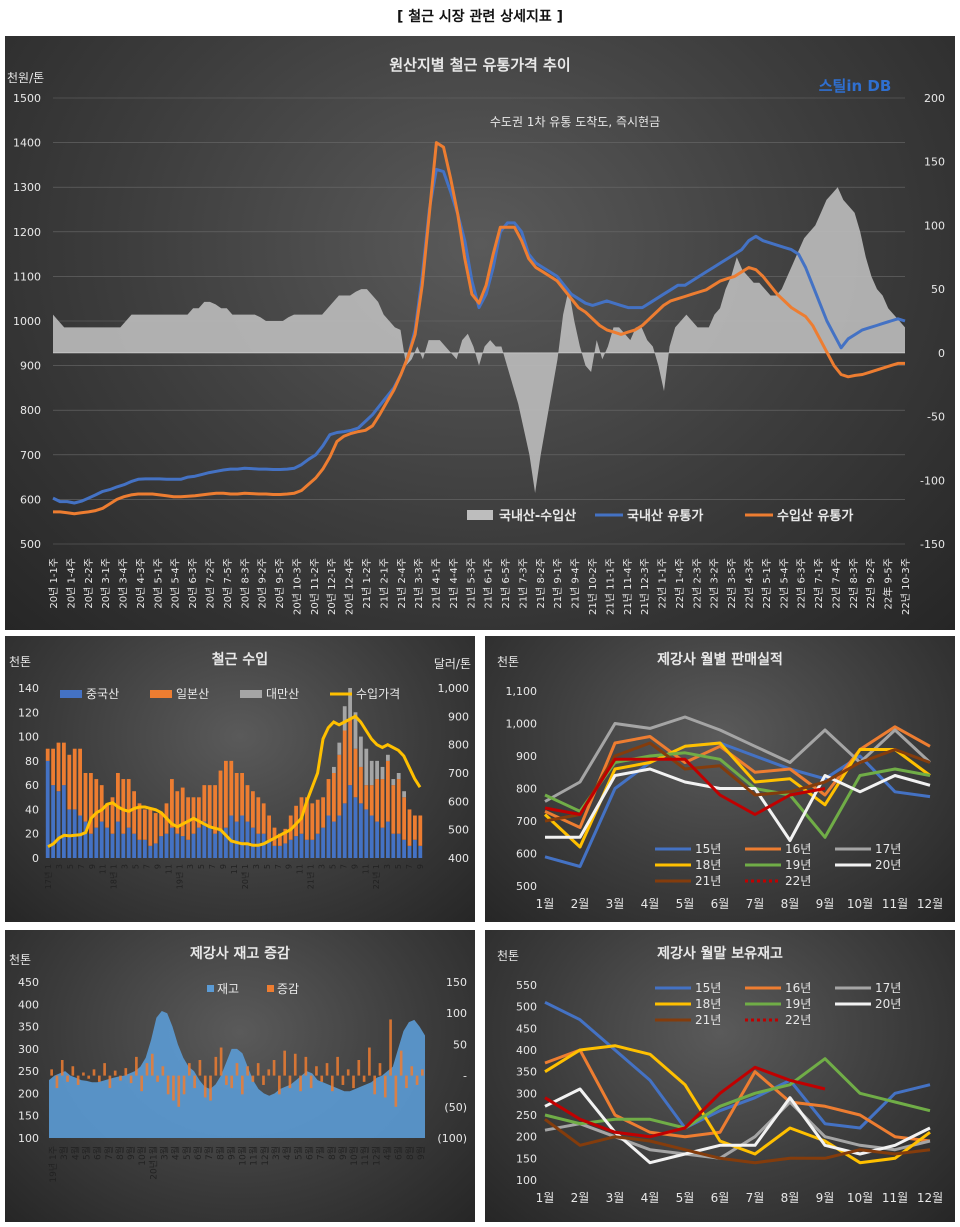 This screenshot has height=1227, width=960. What do you see at coordinates (522, 724) in the screenshot?
I see `y-tick-label: 1,000` at bounding box center [522, 724].